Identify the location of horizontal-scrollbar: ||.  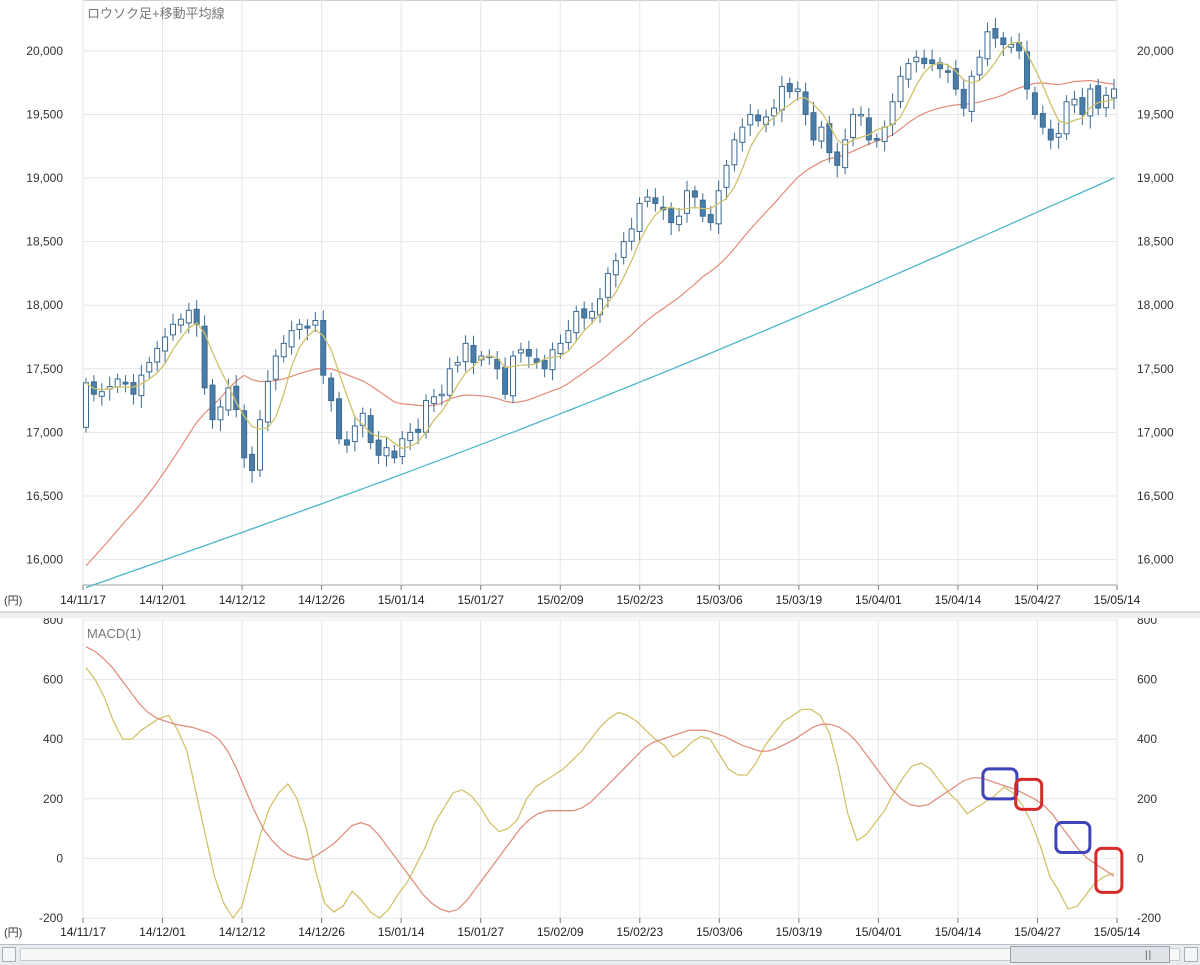
(600, 954).